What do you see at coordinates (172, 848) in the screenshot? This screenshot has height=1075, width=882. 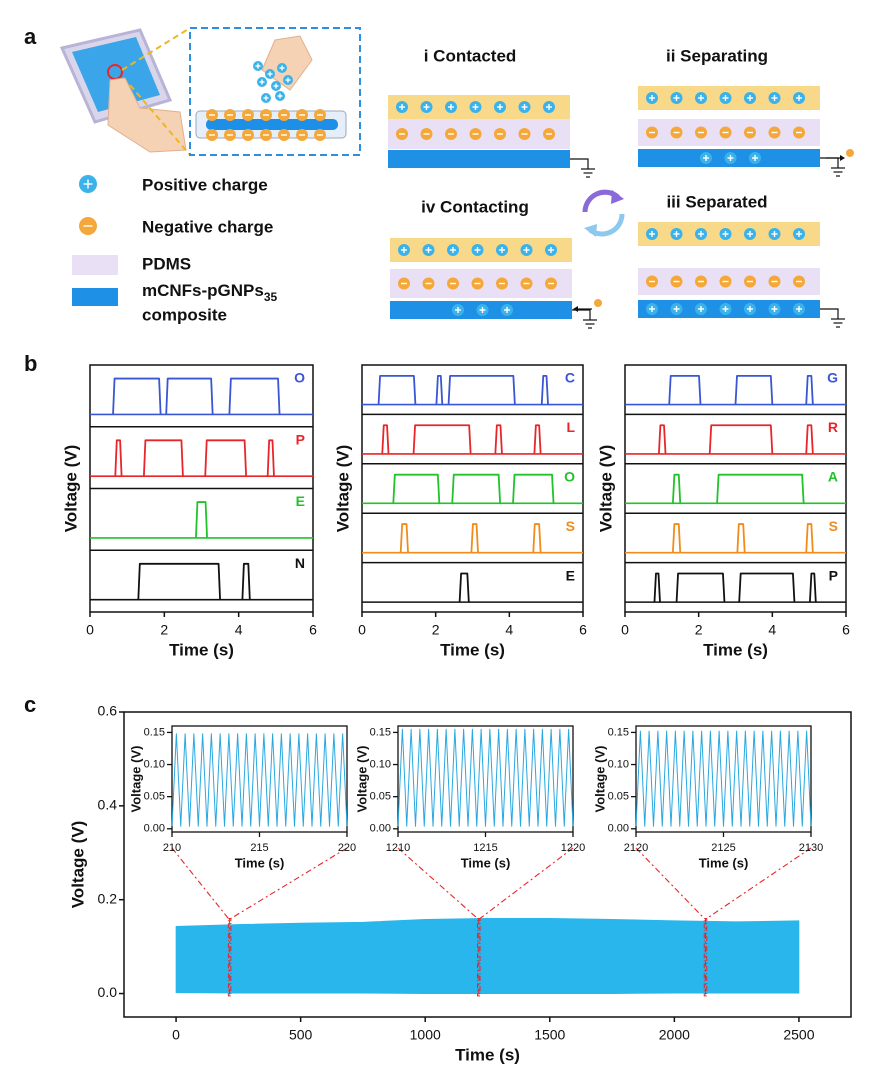 I see `x-tick-label: 210` at bounding box center [172, 848].